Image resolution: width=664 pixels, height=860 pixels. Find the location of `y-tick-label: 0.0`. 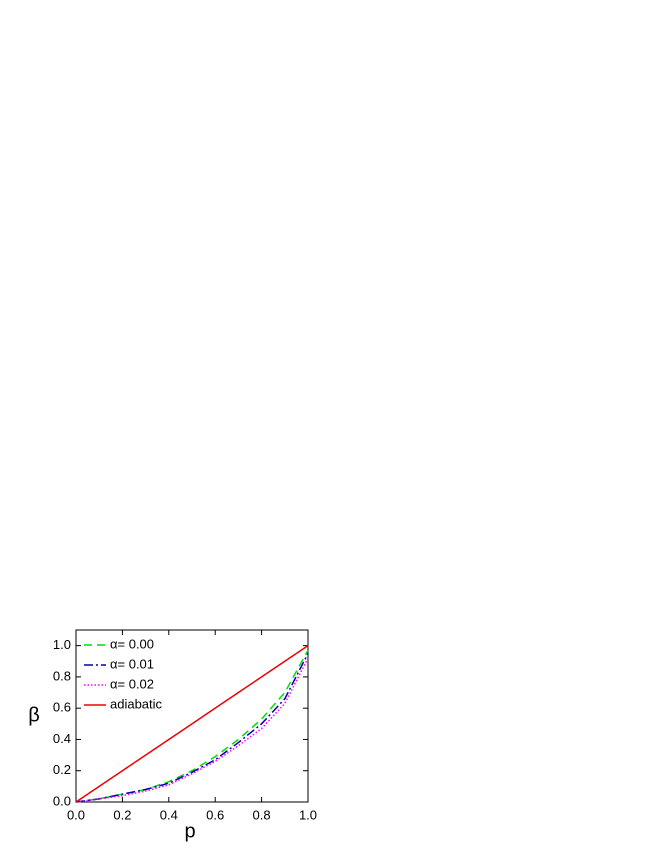

y-tick-label: 0.0 is located at coordinates (62, 800).